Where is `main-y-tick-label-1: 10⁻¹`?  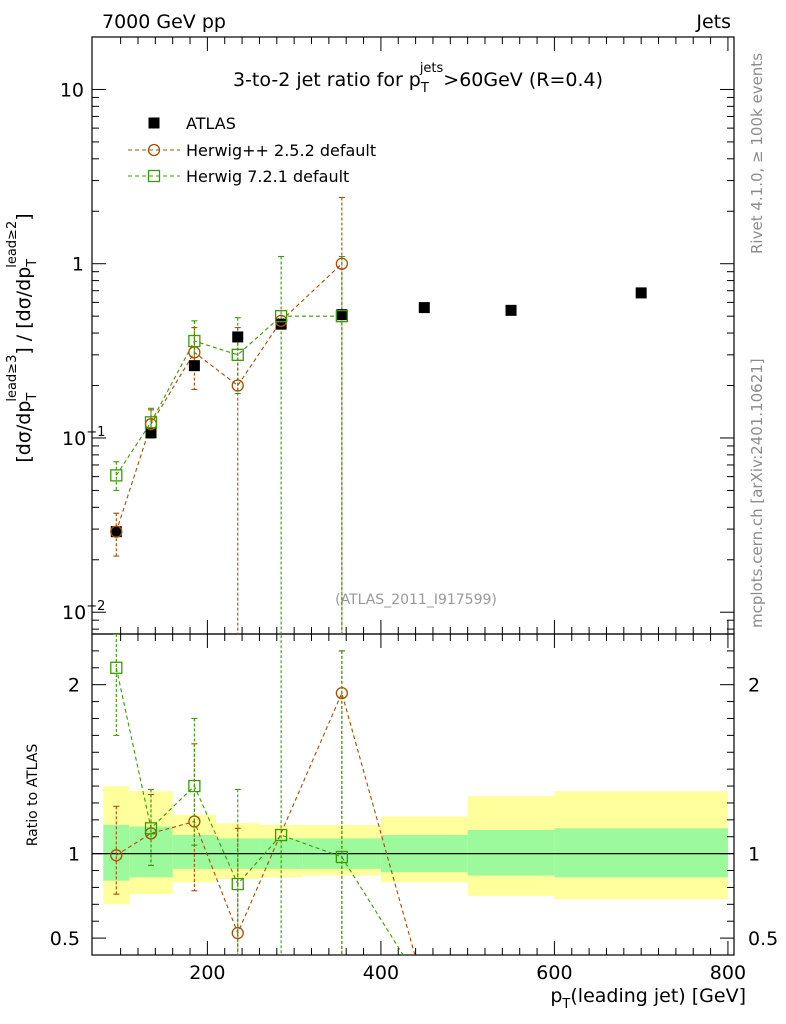
main-y-tick-label-1: 10⁻¹ is located at coordinates (83, 437).